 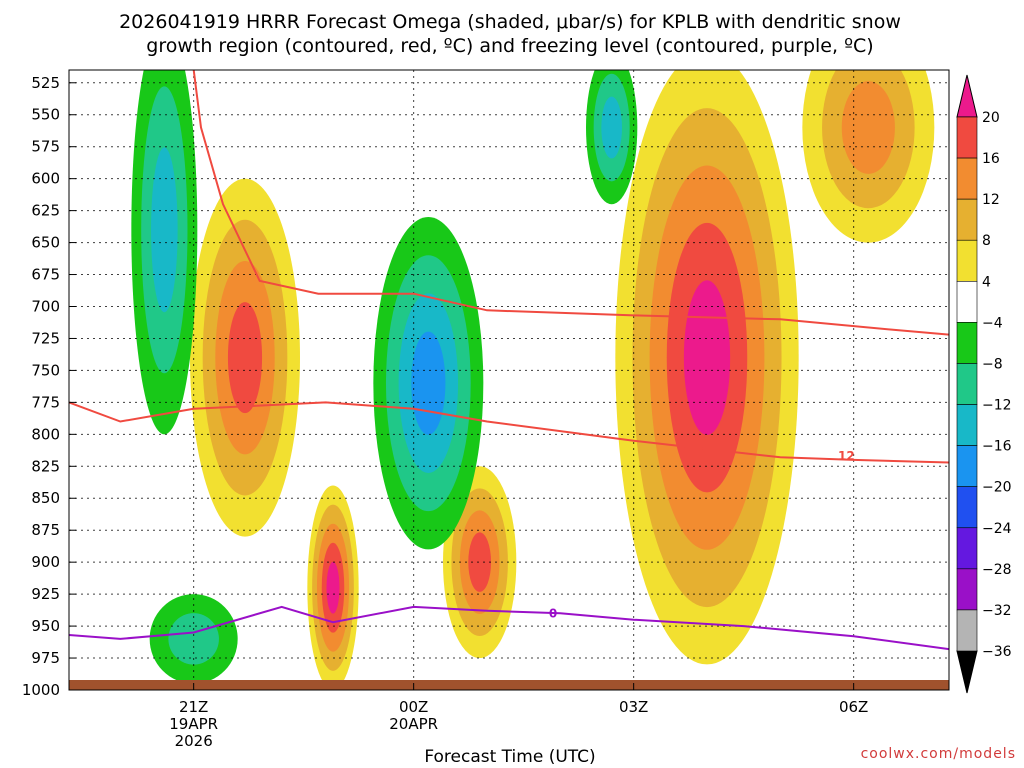 What do you see at coordinates (967, 672) in the screenshot?
I see `colorbar-bottom-arrow` at bounding box center [967, 672].